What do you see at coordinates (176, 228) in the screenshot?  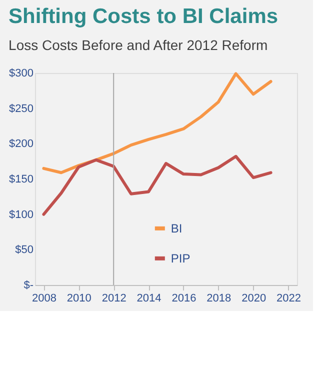 I see `legend-label: BI` at bounding box center [176, 228].